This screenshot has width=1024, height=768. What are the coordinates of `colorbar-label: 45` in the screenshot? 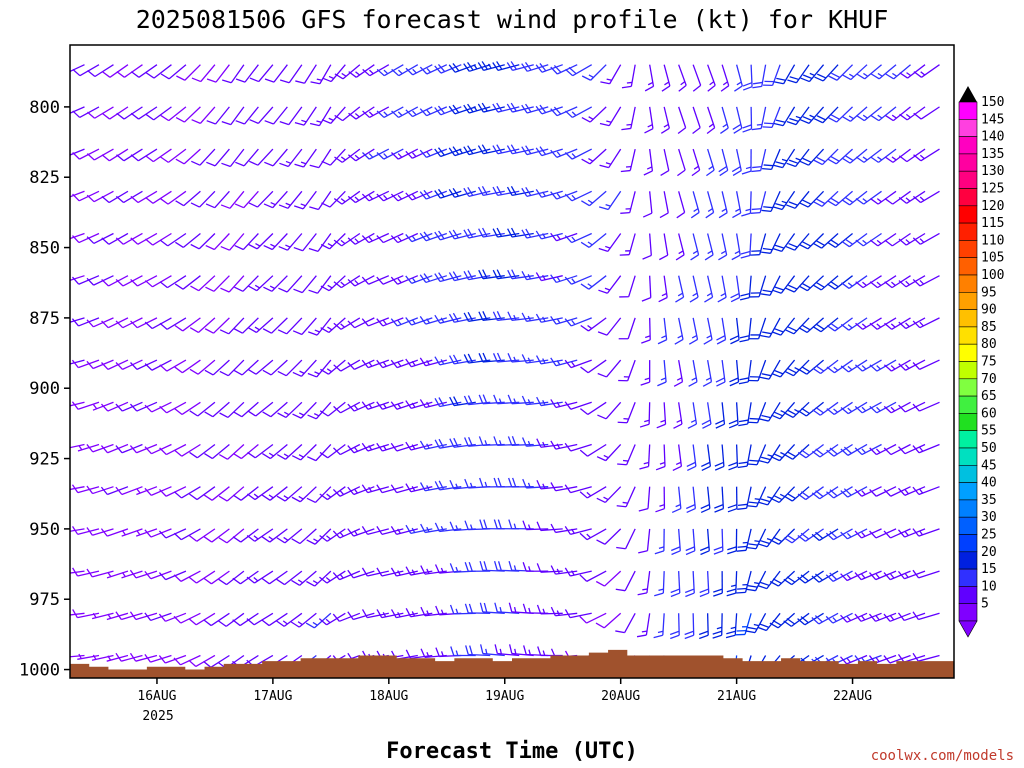 It's located at (989, 465).